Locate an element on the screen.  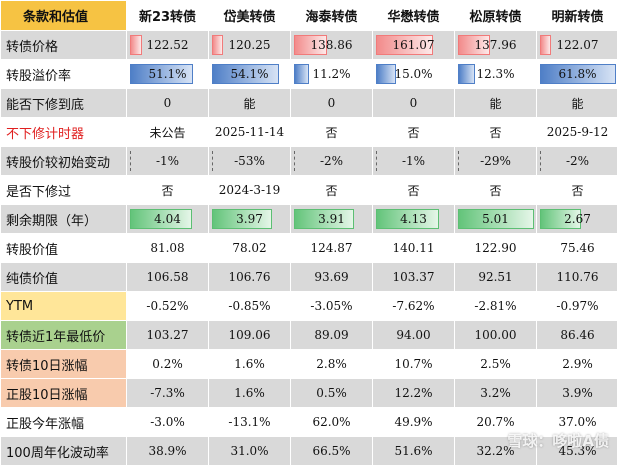
table-cell: 31.0% is located at coordinates (250, 451).